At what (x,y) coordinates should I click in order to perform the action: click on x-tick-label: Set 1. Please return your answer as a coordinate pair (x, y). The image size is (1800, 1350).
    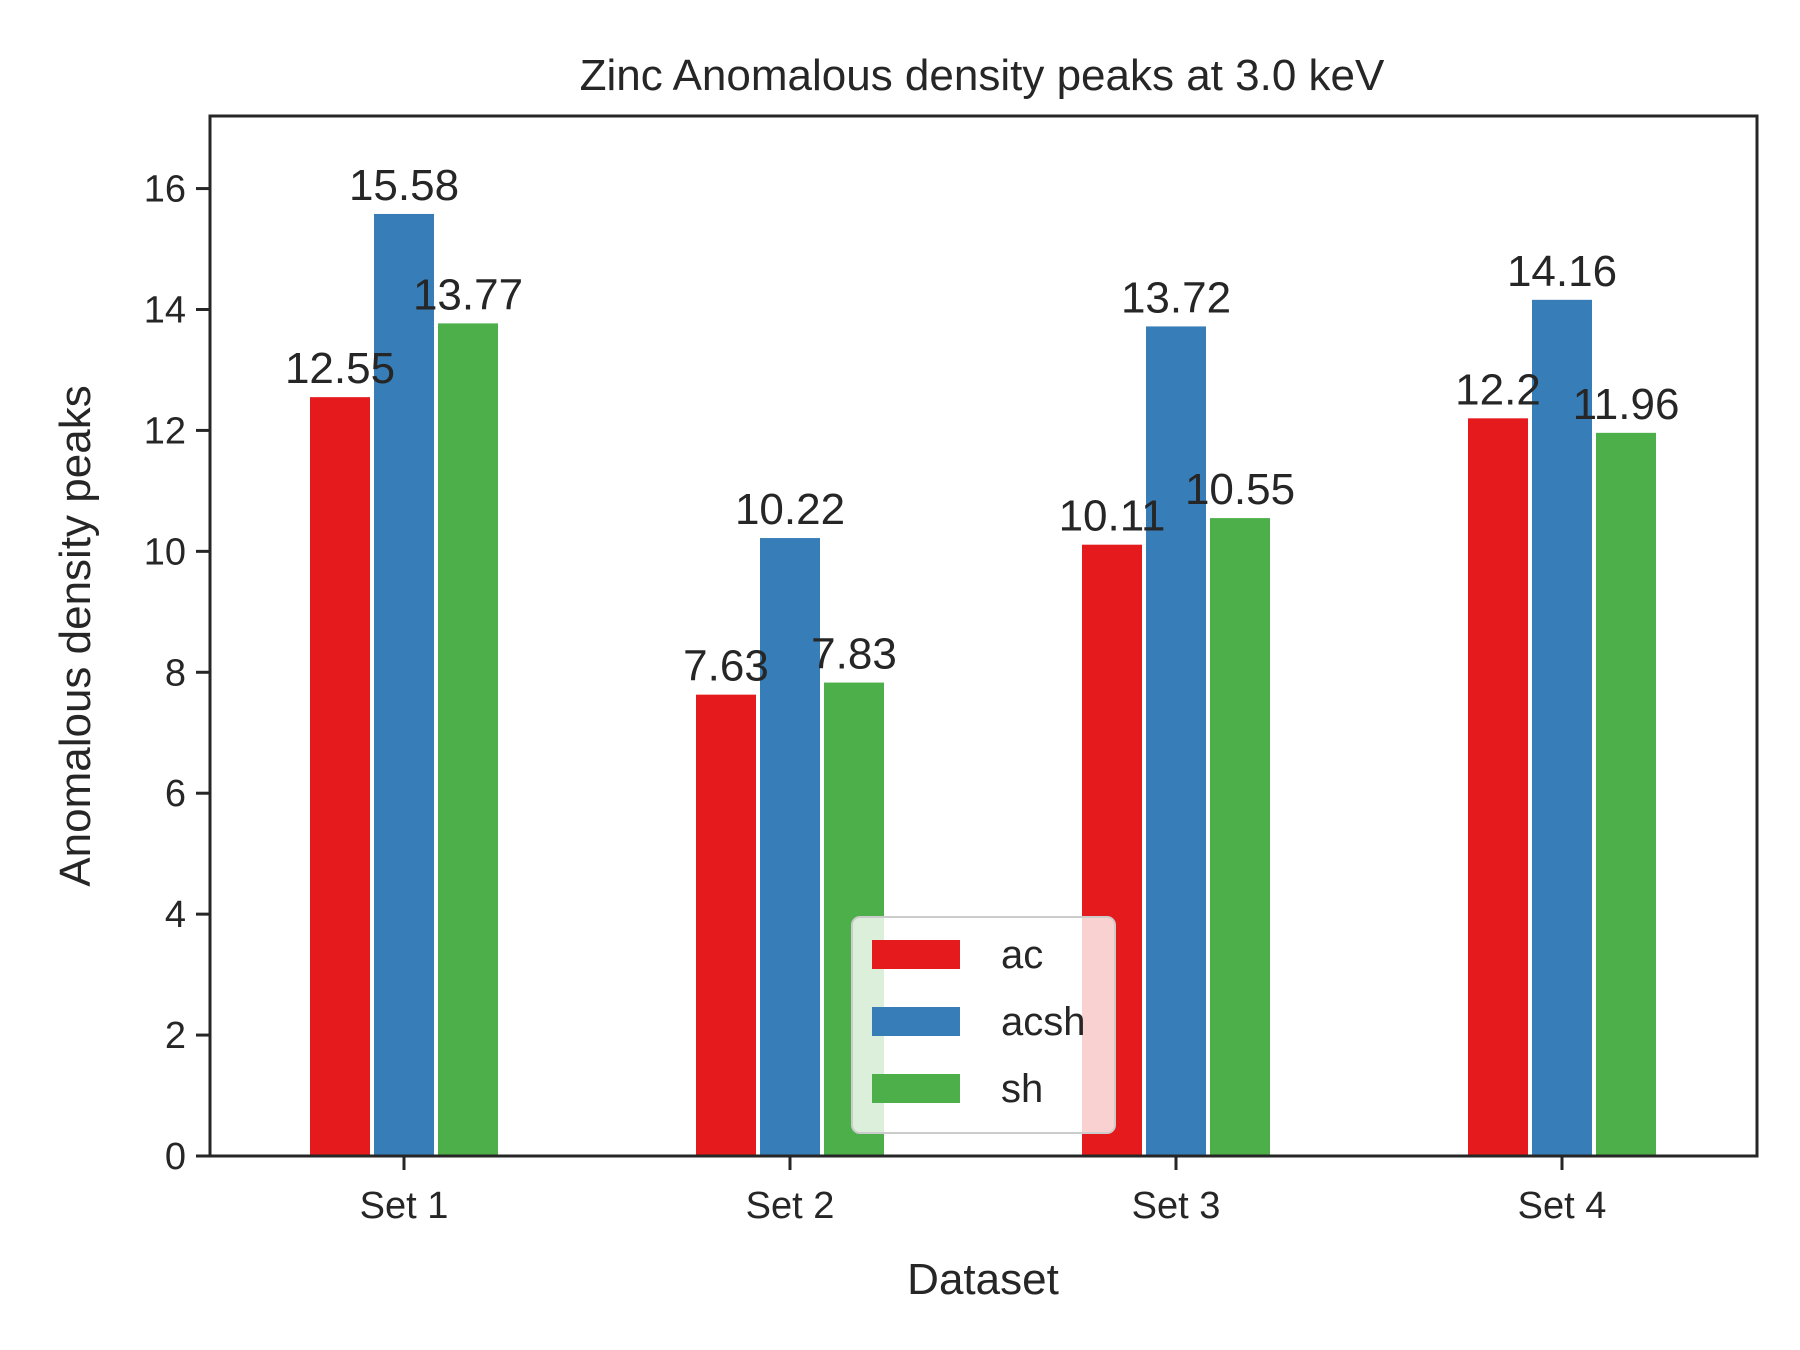
    Looking at the image, I should click on (404, 1206).